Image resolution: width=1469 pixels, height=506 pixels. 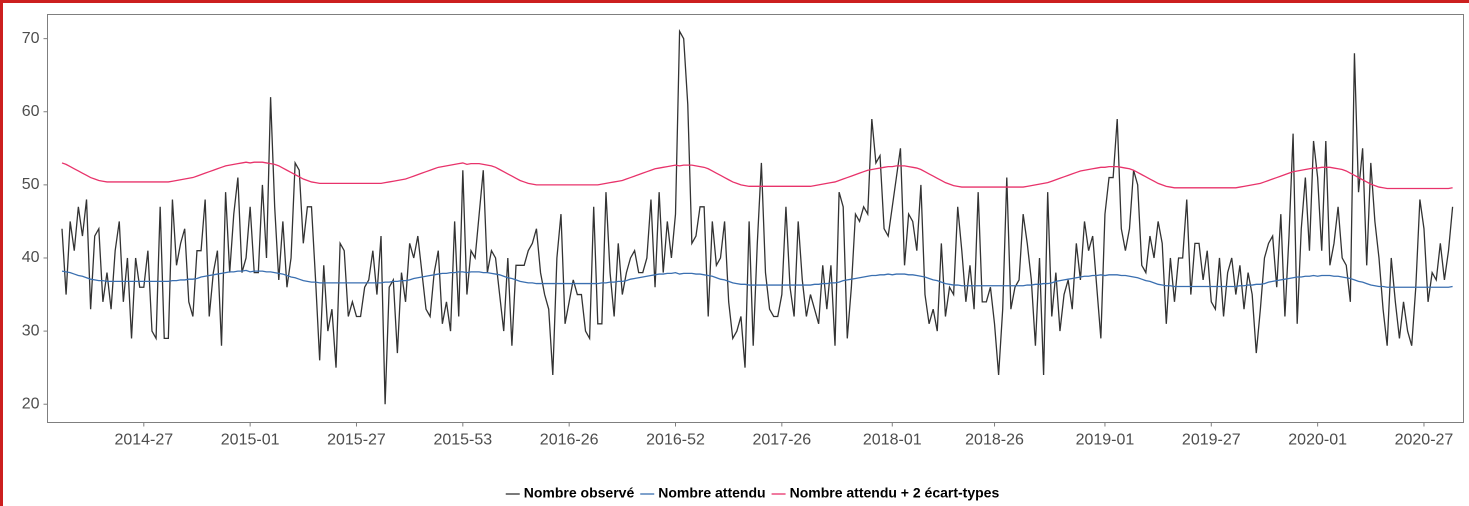 What do you see at coordinates (579, 493) in the screenshot?
I see `legend-label: Nombre observé` at bounding box center [579, 493].